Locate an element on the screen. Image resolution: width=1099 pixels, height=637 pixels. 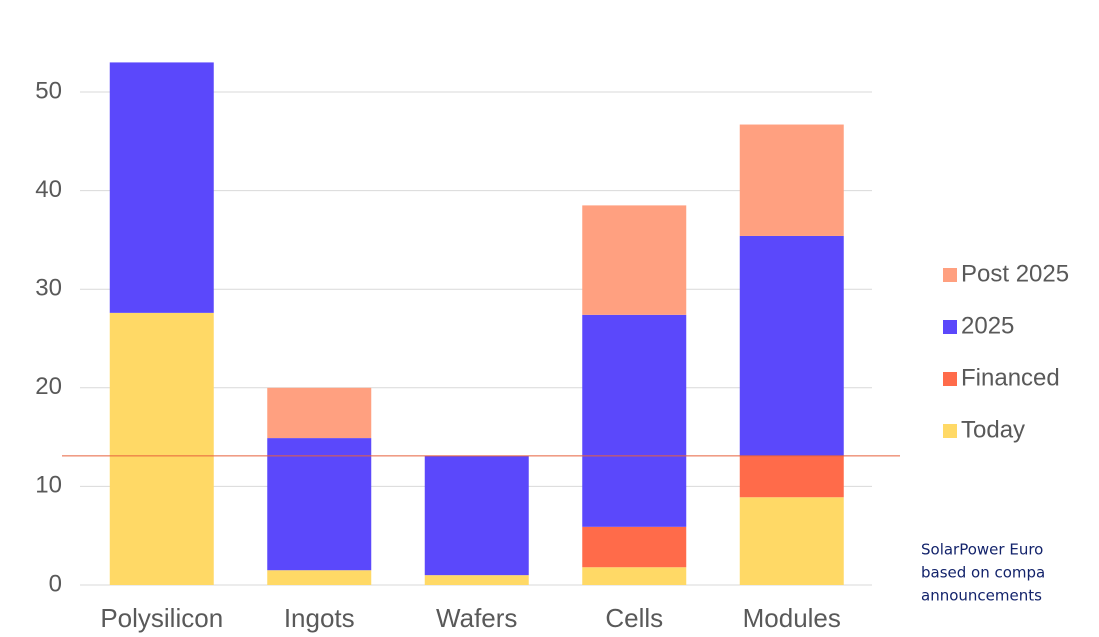
y-tick-label: 30 is located at coordinates (48, 288).